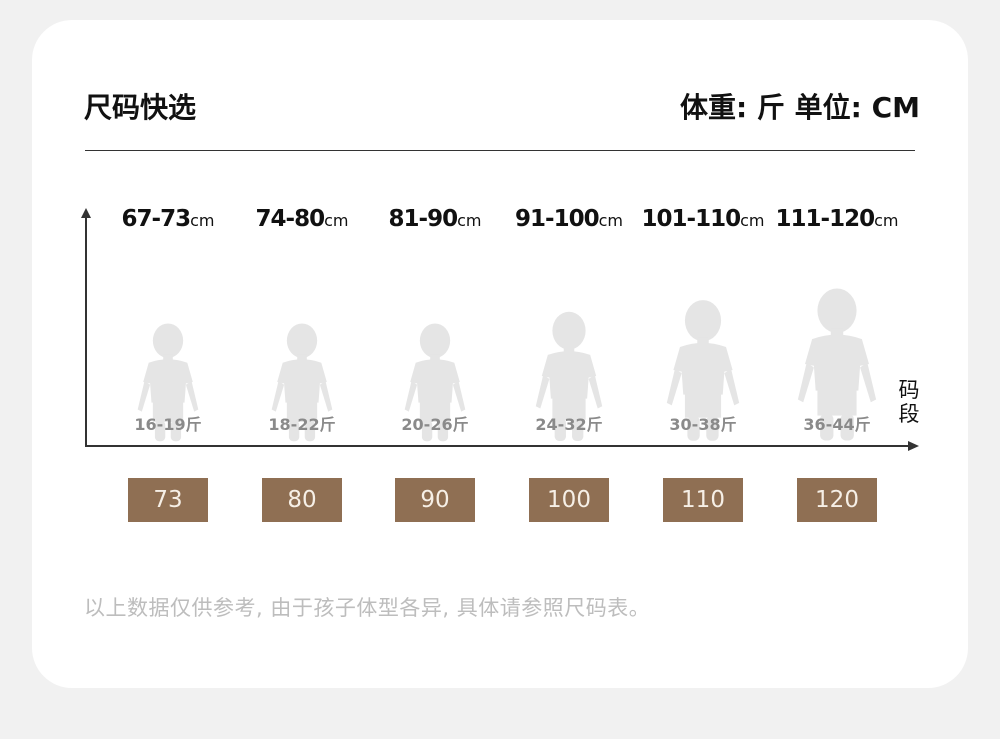  What do you see at coordinates (703, 500) in the screenshot?
I see `size-button: 110` at bounding box center [703, 500].